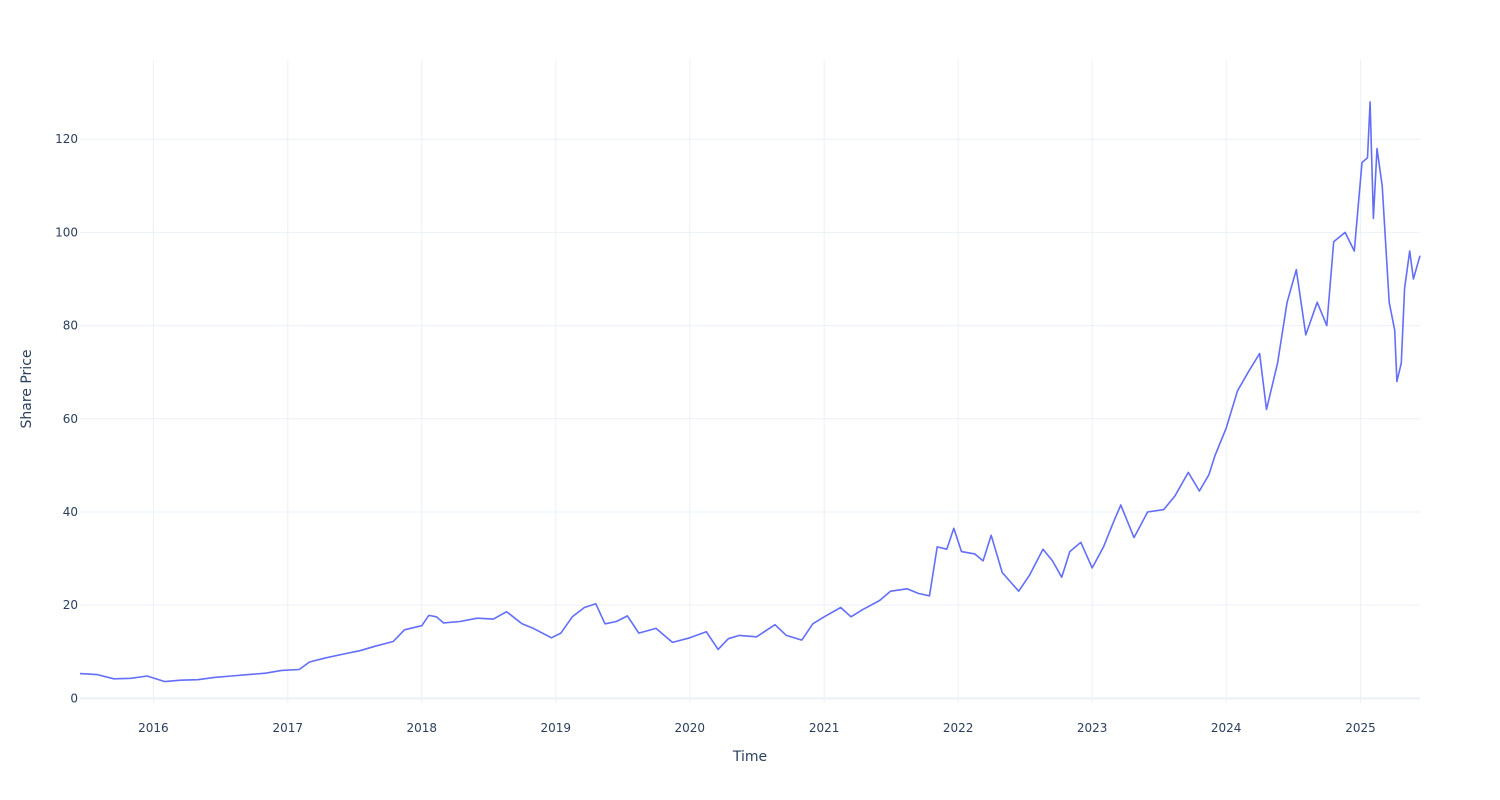 Image resolution: width=1500 pixels, height=800 pixels. I want to click on y-tick-label: 120, so click(66, 139).